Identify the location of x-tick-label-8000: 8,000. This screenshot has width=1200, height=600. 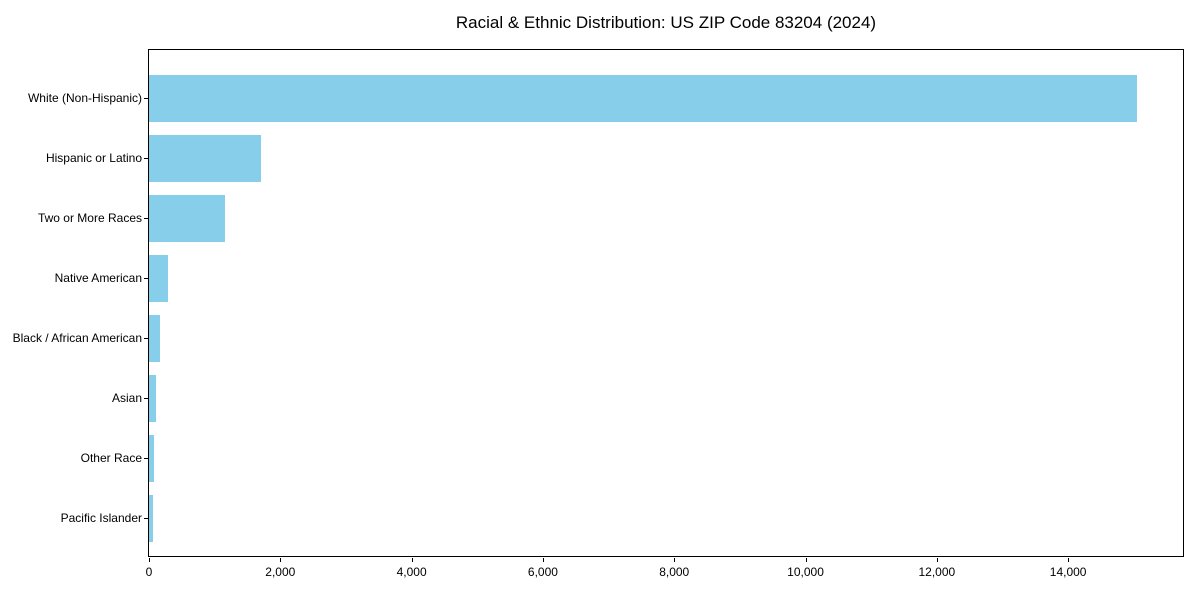
(674, 572).